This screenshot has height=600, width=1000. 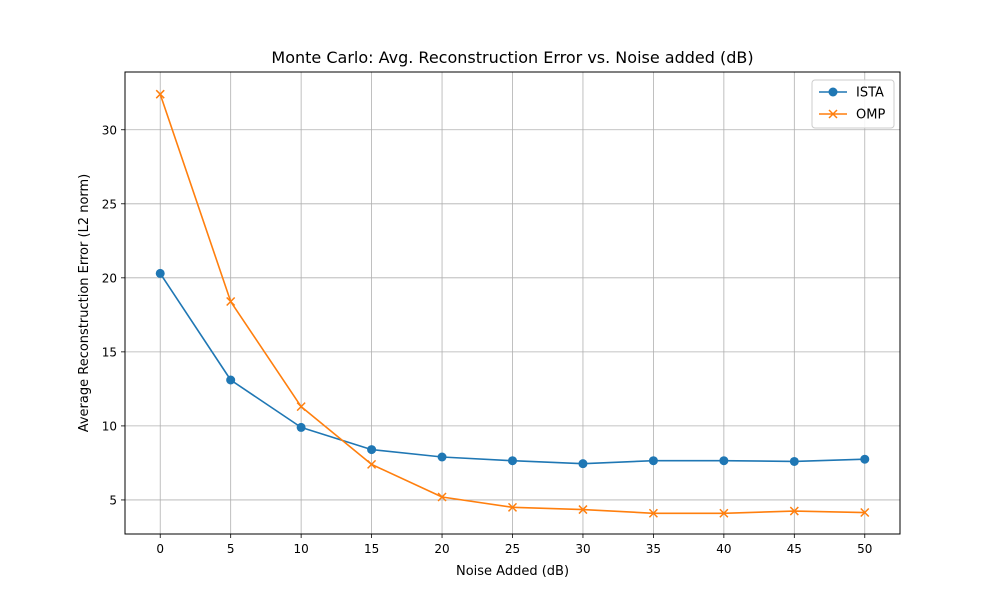 I want to click on legend: ISTA OMP, so click(x=853, y=104).